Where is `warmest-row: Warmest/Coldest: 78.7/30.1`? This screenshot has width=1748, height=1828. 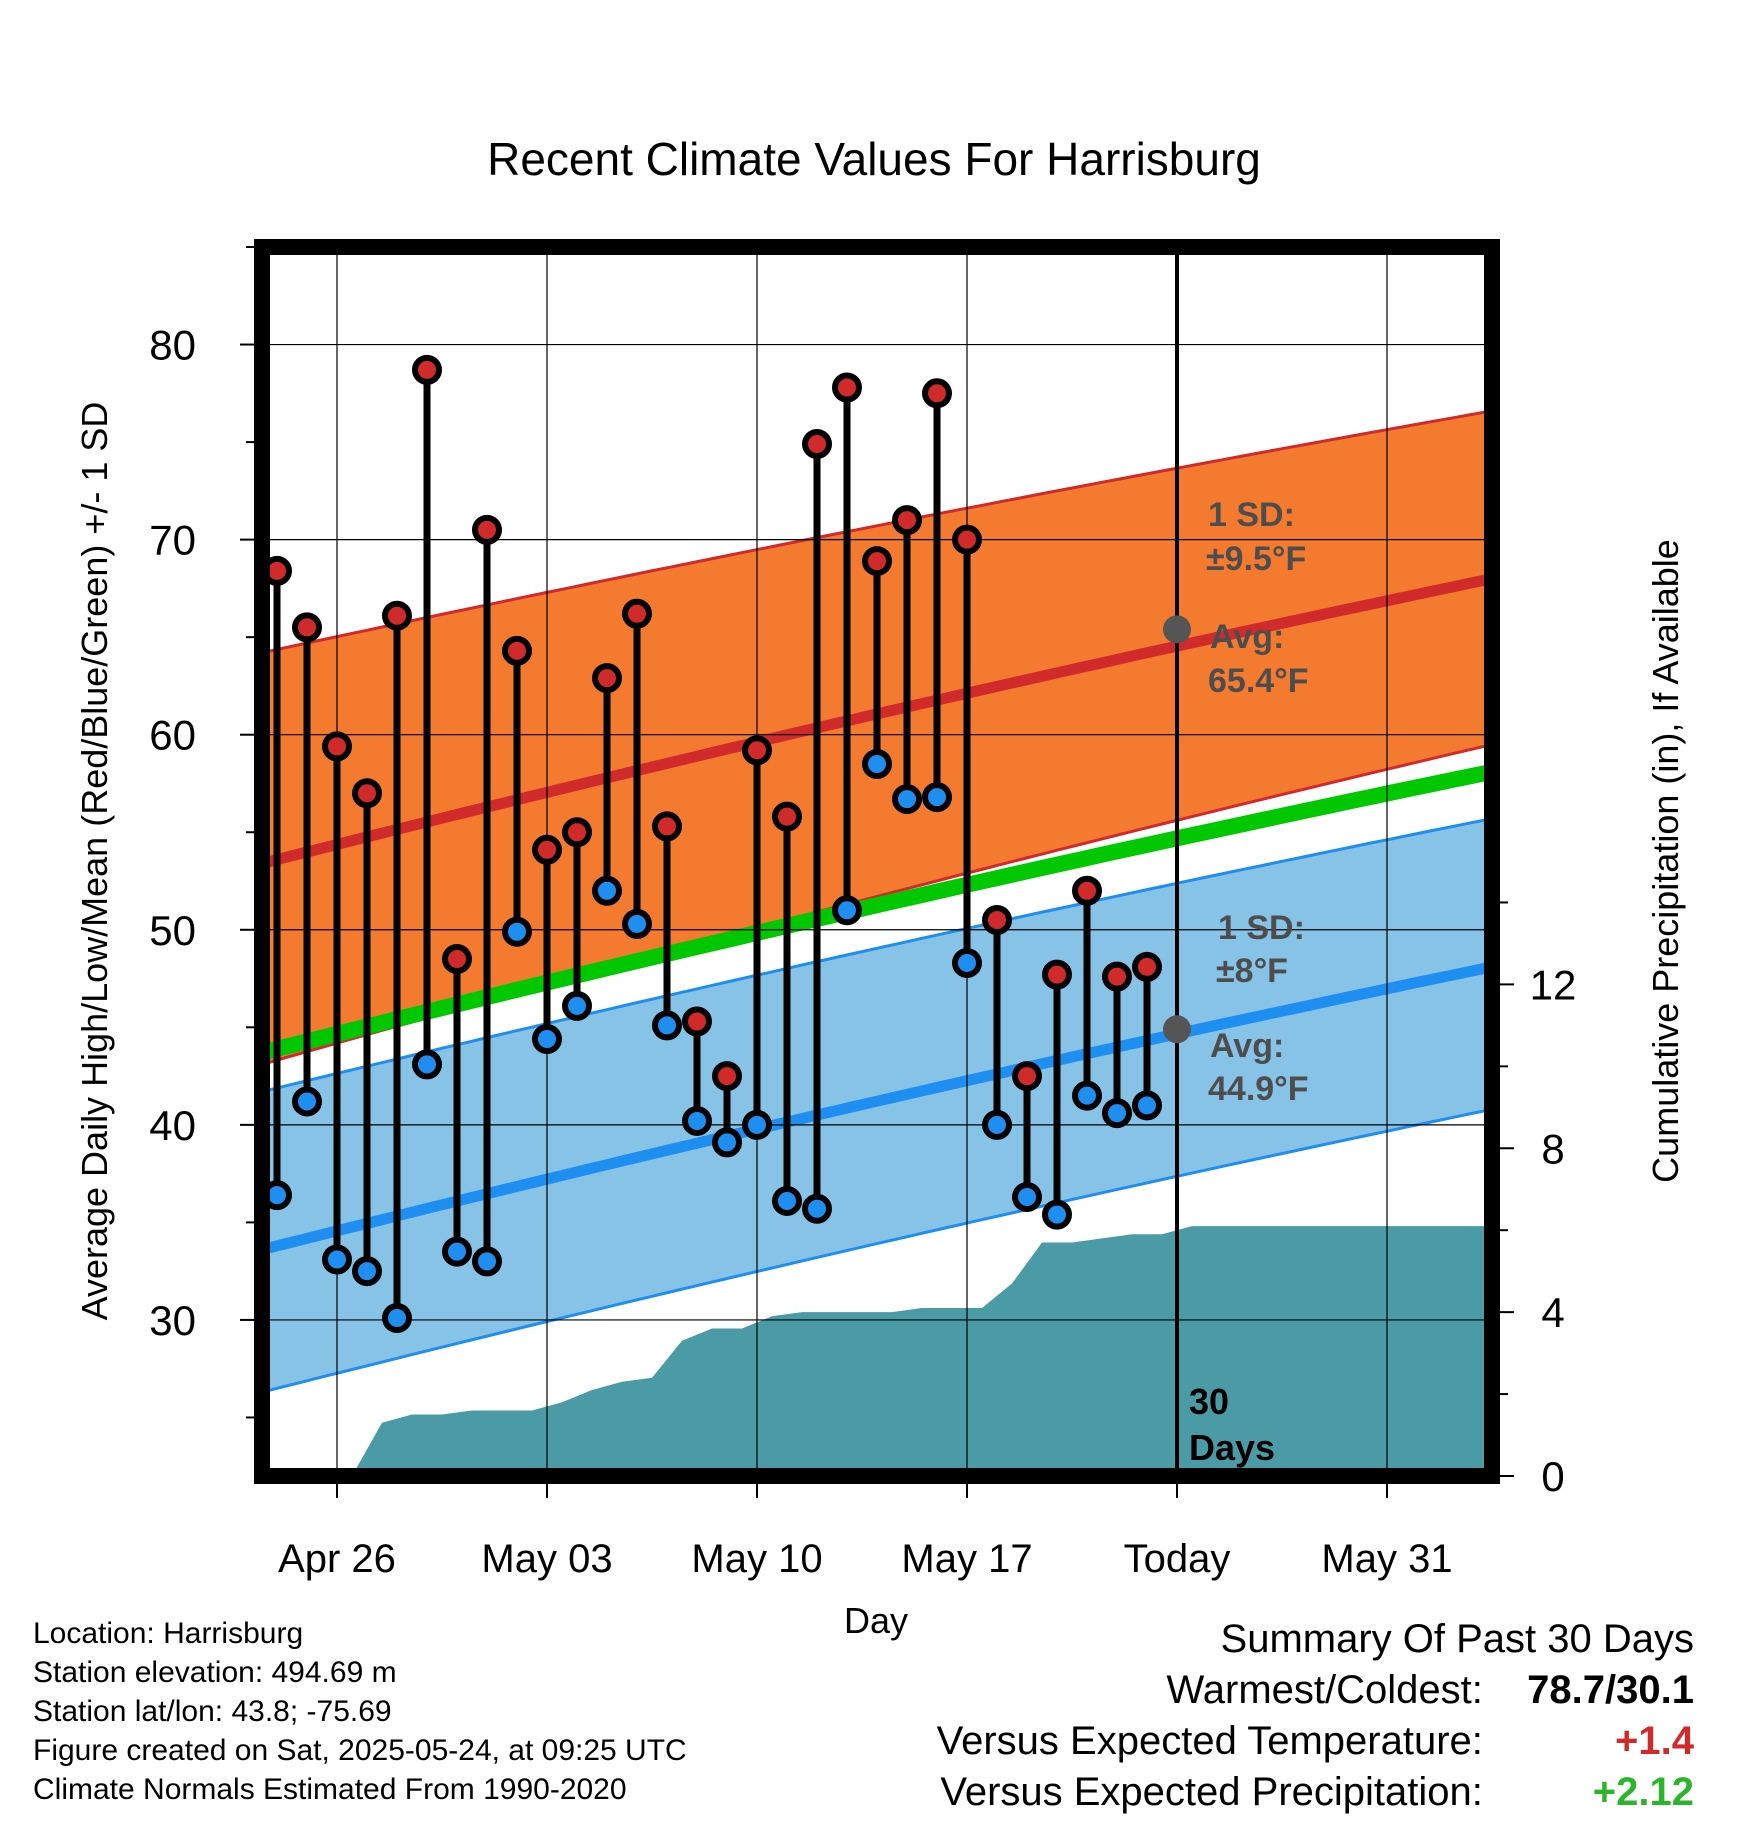
warmest-row: Warmest/Coldest: 78.7/30.1 is located at coordinates (1316, 1690).